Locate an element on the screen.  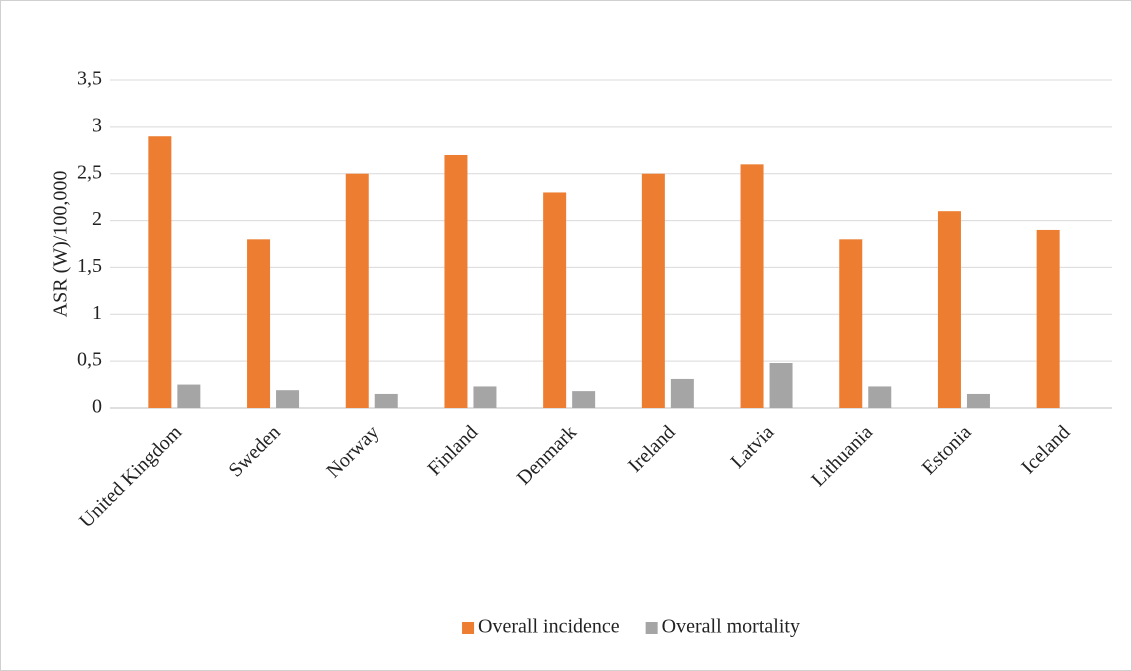
y-tick-label: 2 is located at coordinates (97, 219).